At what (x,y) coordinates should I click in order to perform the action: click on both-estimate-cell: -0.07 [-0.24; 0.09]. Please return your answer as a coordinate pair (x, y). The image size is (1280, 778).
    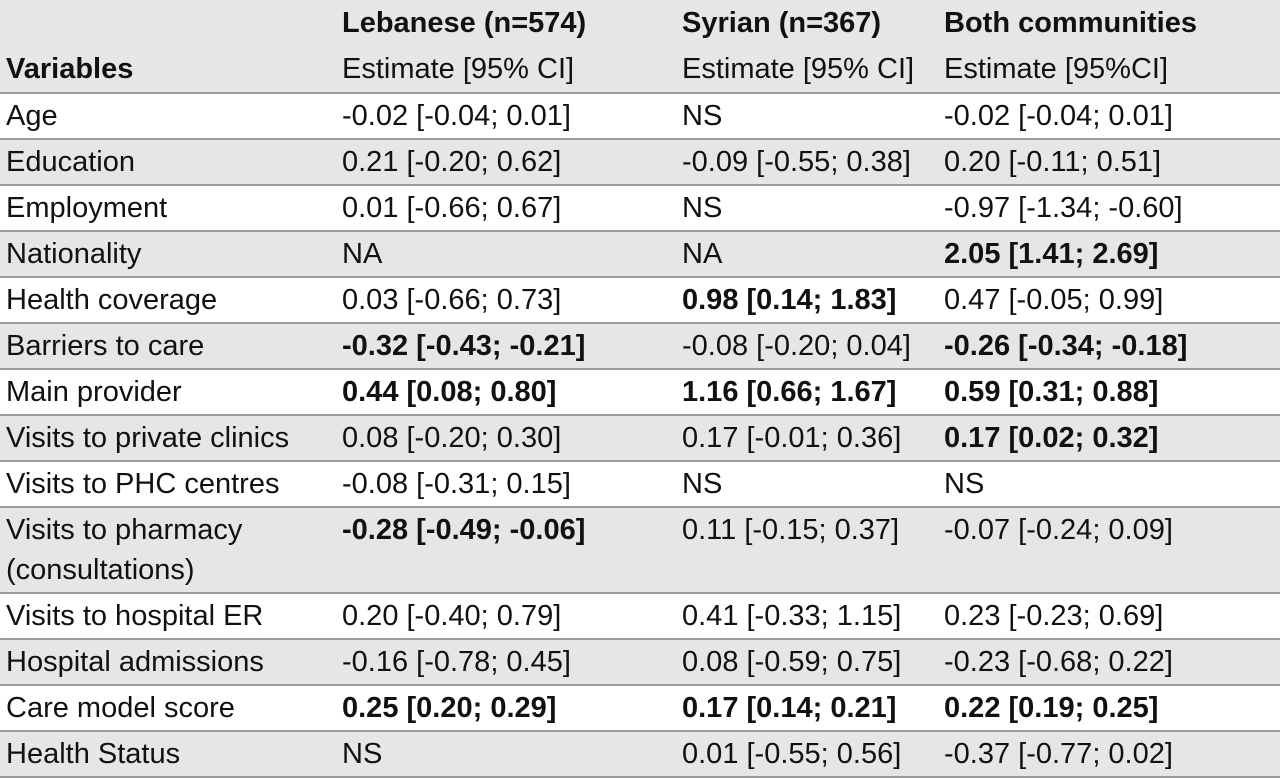
    Looking at the image, I should click on (1058, 530).